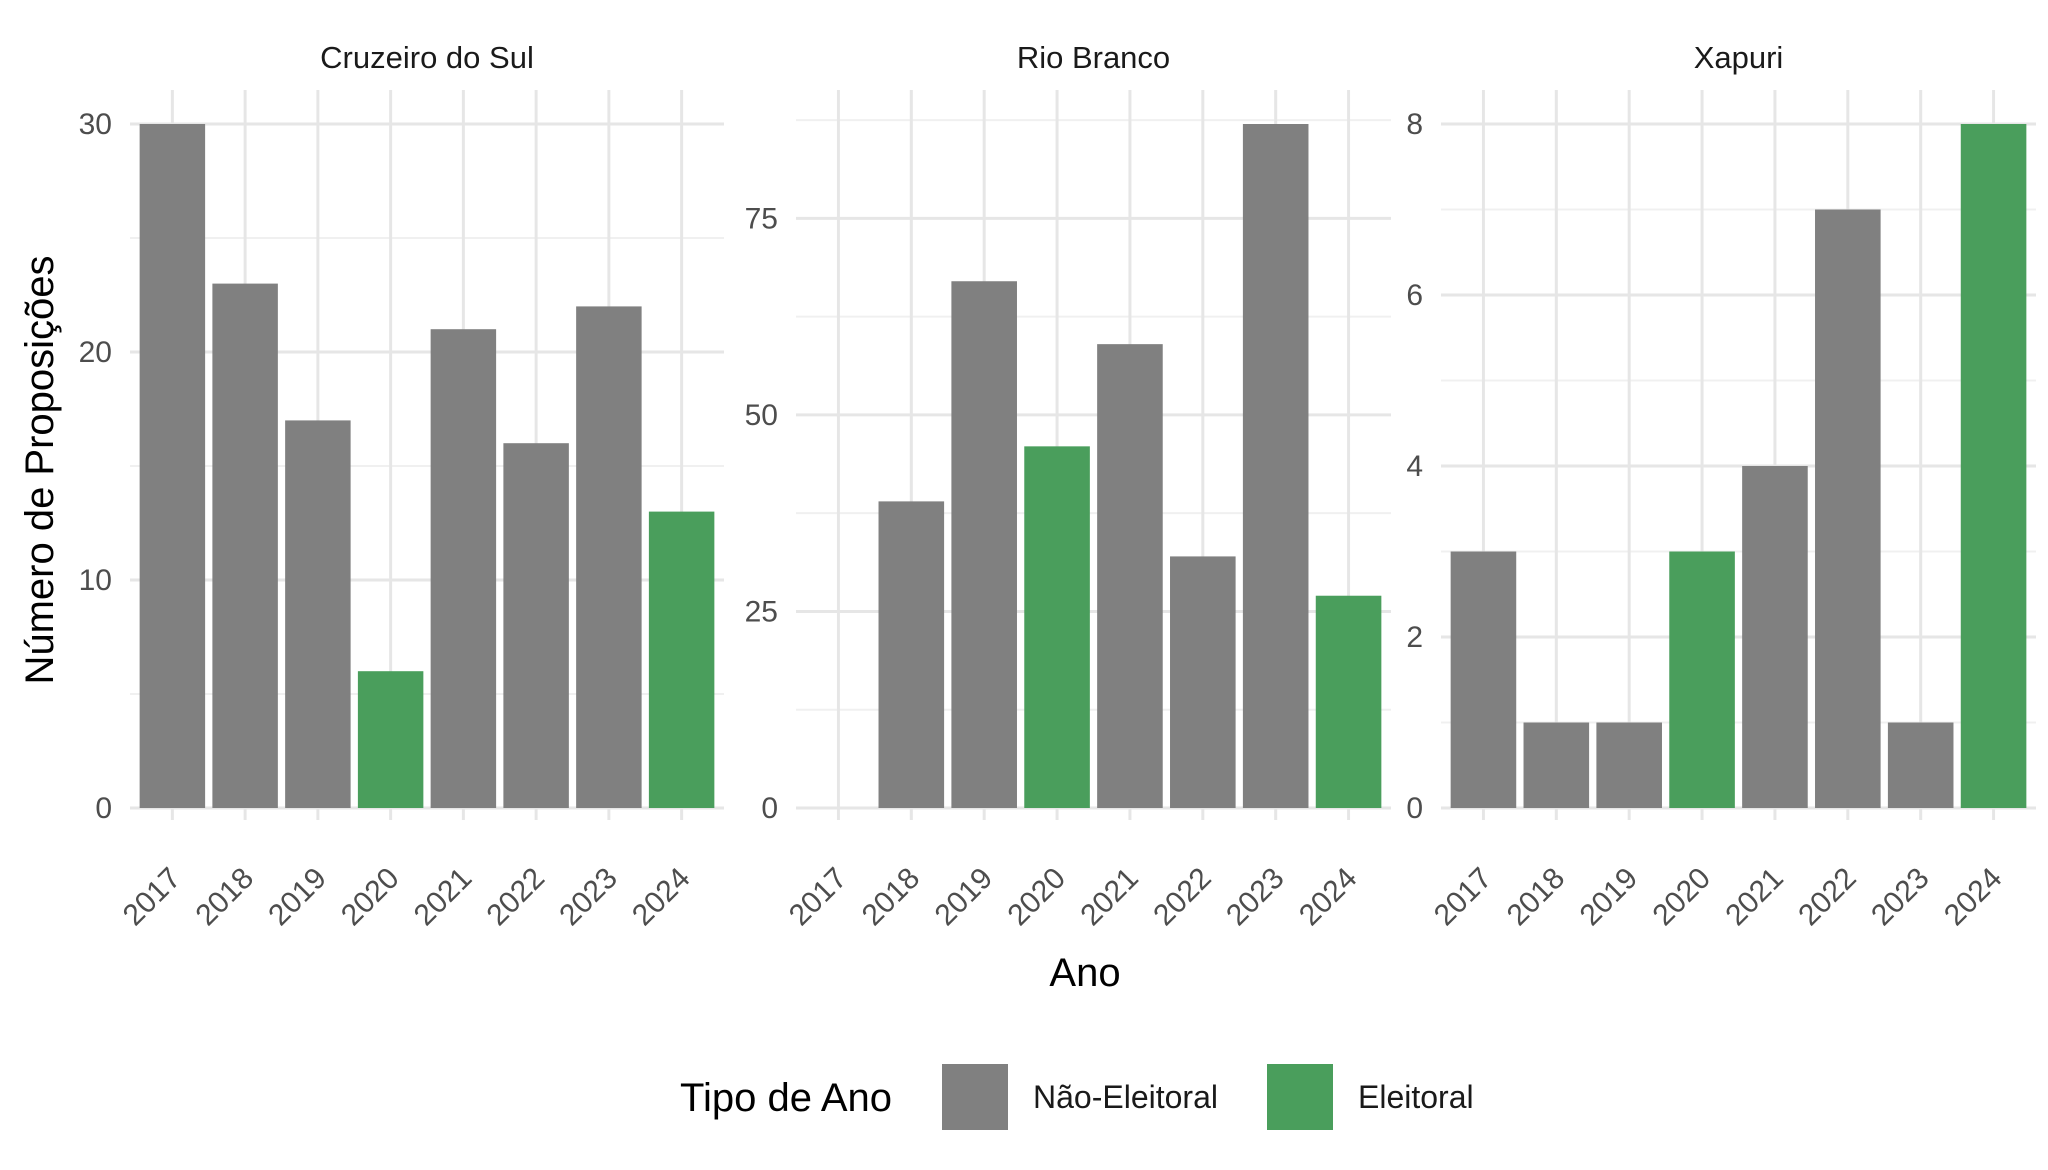  What do you see at coordinates (1848, 508) in the screenshot?
I see `bar-xapuri-2022` at bounding box center [1848, 508].